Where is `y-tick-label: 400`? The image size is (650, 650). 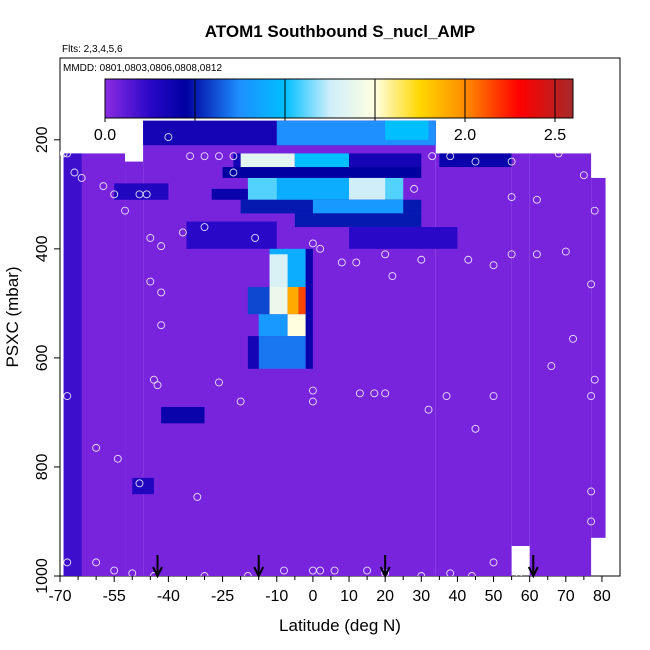
y-tick-label: 400 is located at coordinates (42, 248).